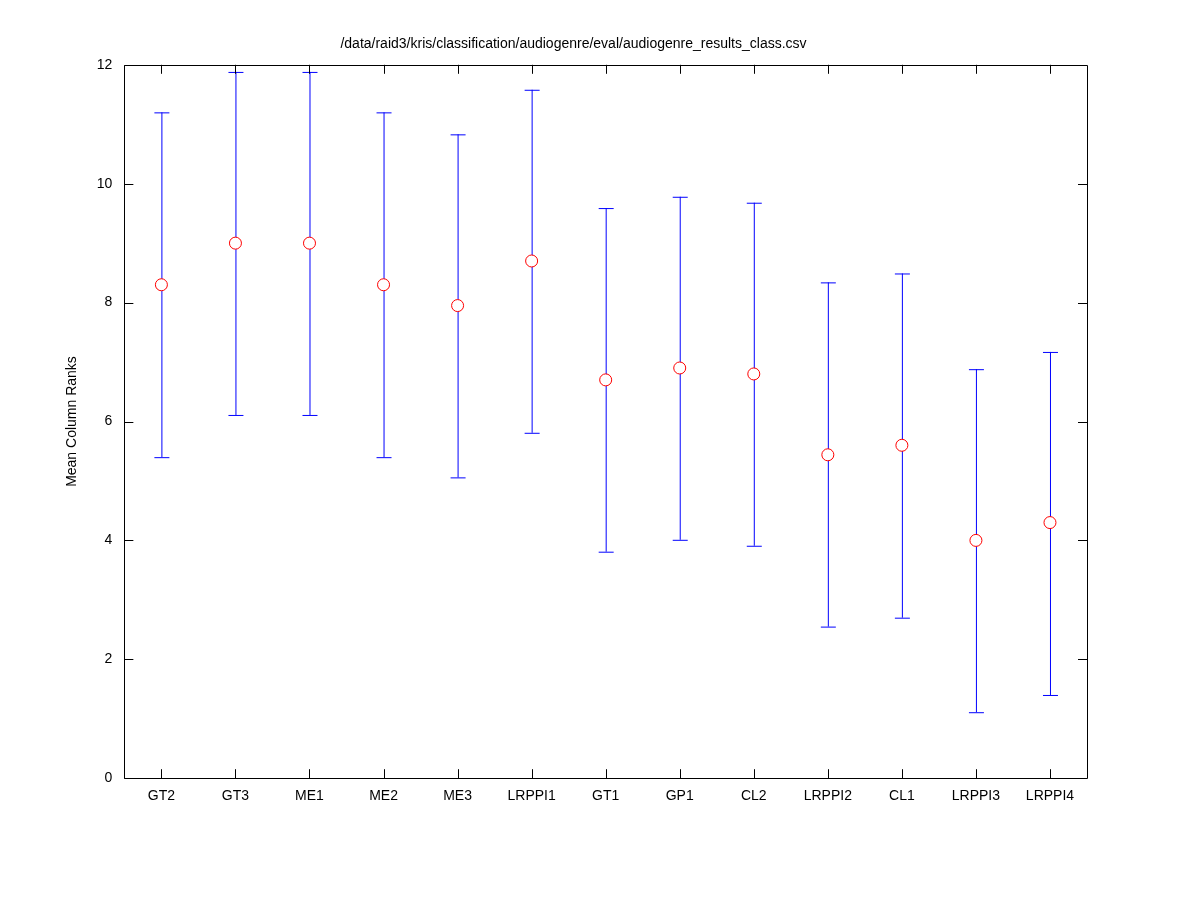 The width and height of the screenshot is (1200, 900). Describe the element at coordinates (384, 795) in the screenshot. I see `x-tick-label: ME2` at that location.